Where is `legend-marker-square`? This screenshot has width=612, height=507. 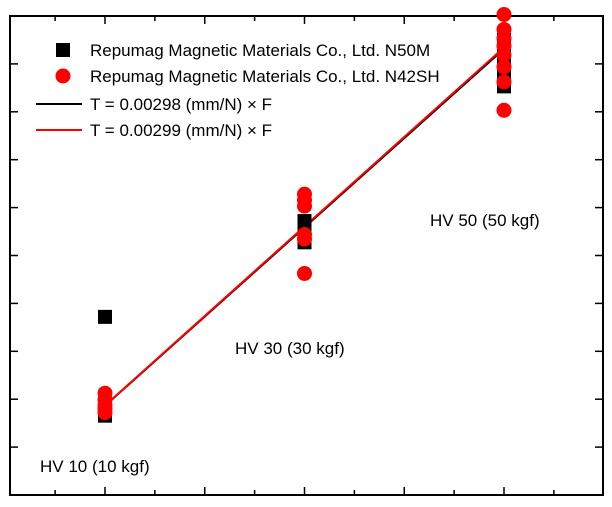
legend-marker-square is located at coordinates (63, 50).